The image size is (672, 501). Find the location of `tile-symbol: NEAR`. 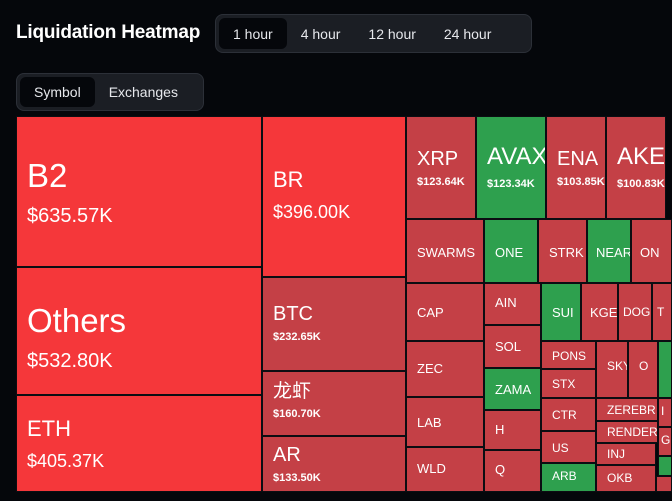

tile-symbol: NEAR is located at coordinates (613, 252).